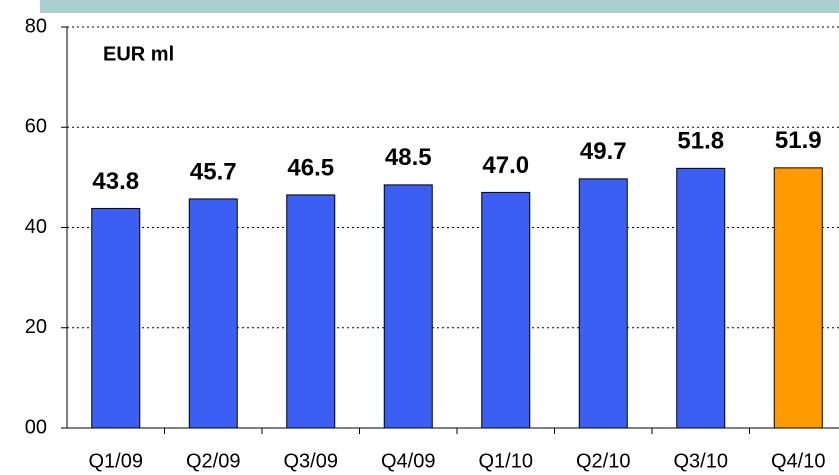  I want to click on y-tick-label: 60, so click(36, 127).